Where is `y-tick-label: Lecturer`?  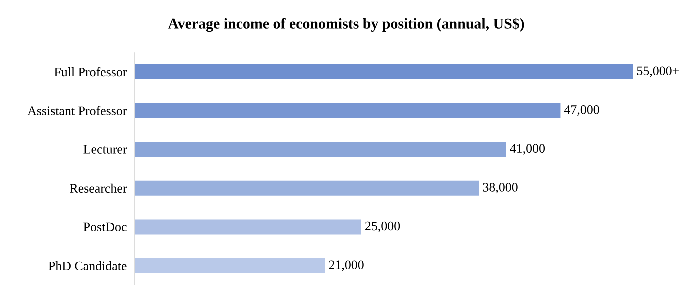
y-tick-label: Lecturer is located at coordinates (106, 149).